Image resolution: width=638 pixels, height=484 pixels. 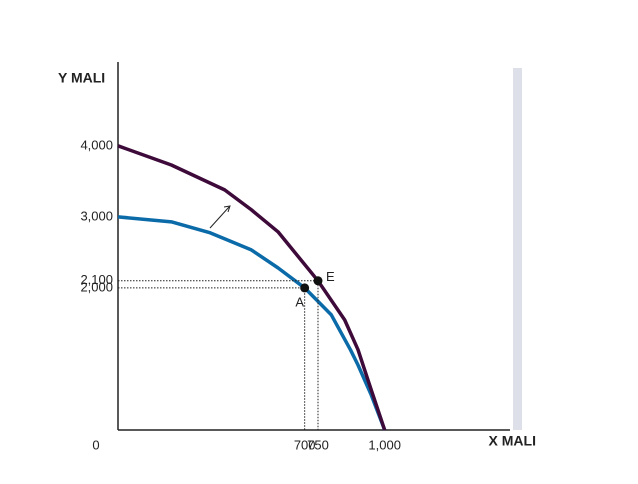 What do you see at coordinates (330, 276) in the screenshot?
I see `point-label: E` at bounding box center [330, 276].